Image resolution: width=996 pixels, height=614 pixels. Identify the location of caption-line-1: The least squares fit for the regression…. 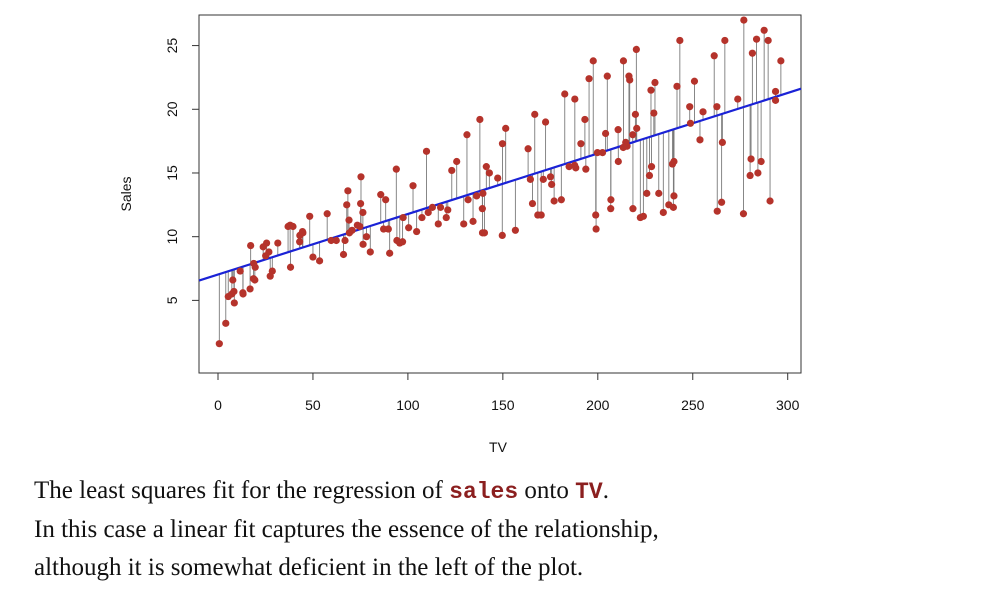
(511, 491).